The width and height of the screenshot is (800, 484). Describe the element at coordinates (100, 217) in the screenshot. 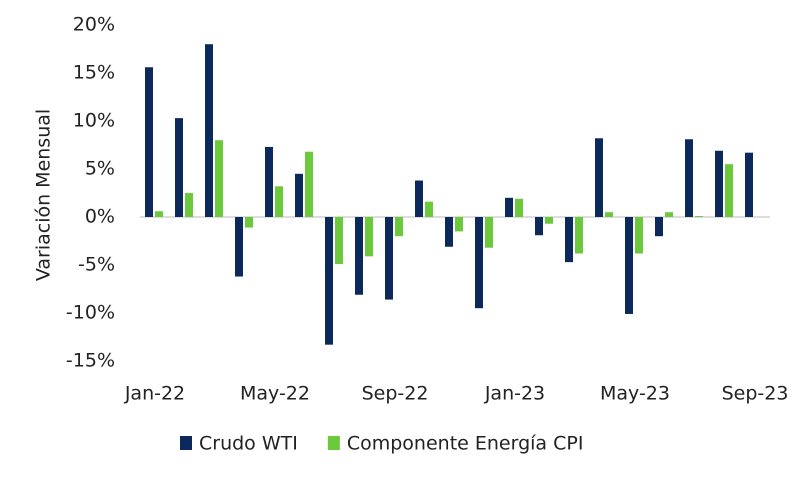

I see `y-tick-label: 0%` at that location.